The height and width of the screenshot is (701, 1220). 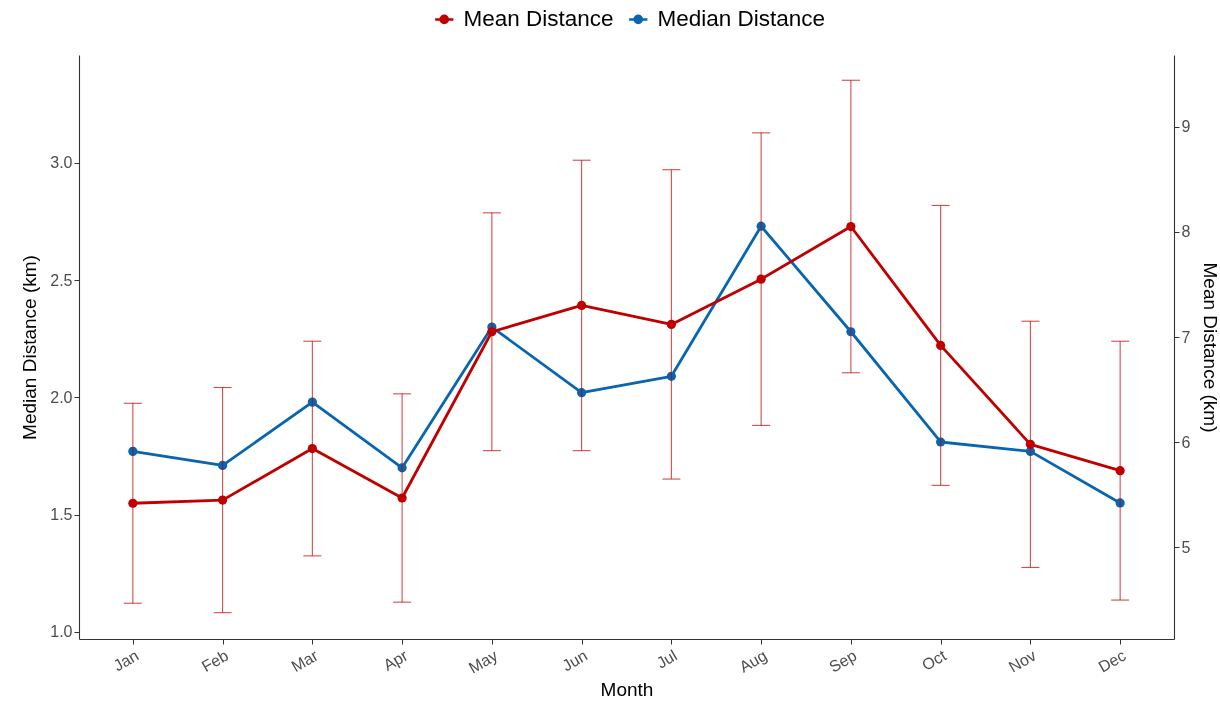 I want to click on x-tick-label: Nov, so click(x=1022, y=661).